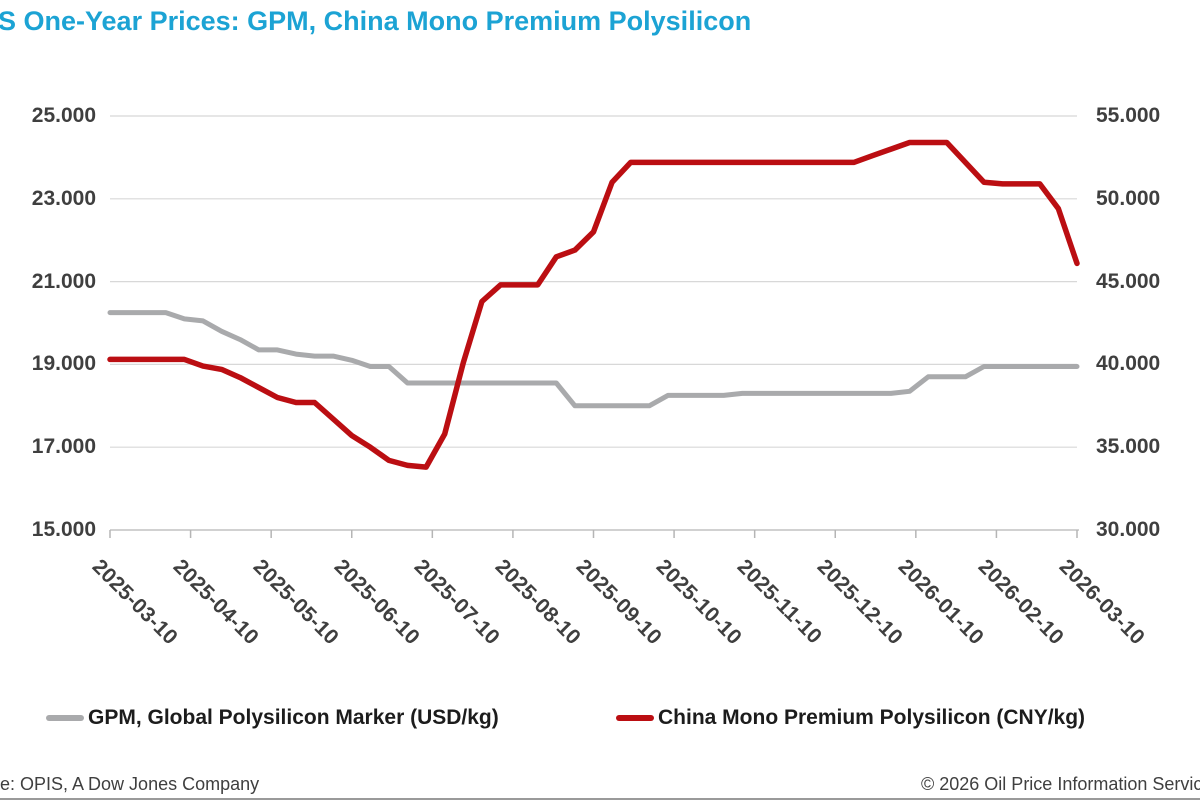 This screenshot has width=1200, height=800. Describe the element at coordinates (63, 198) in the screenshot. I see `left-axis-tick-label: 23.000` at that location.